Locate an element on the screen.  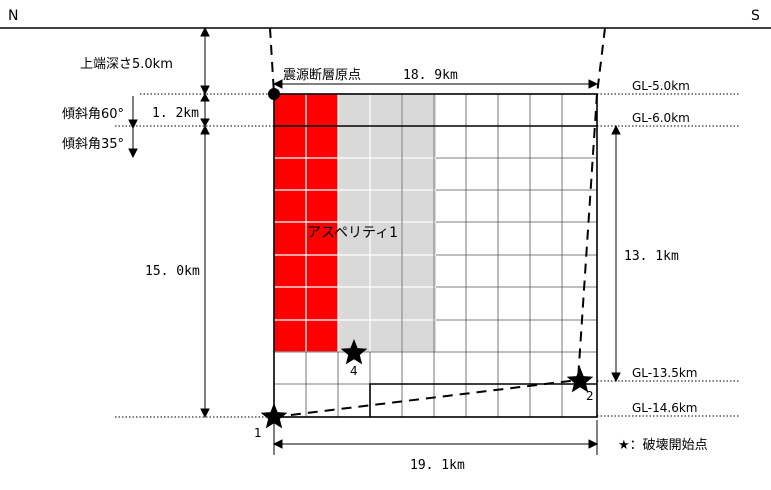
asperity-label: アスペリティ1 is located at coordinates (352, 233).